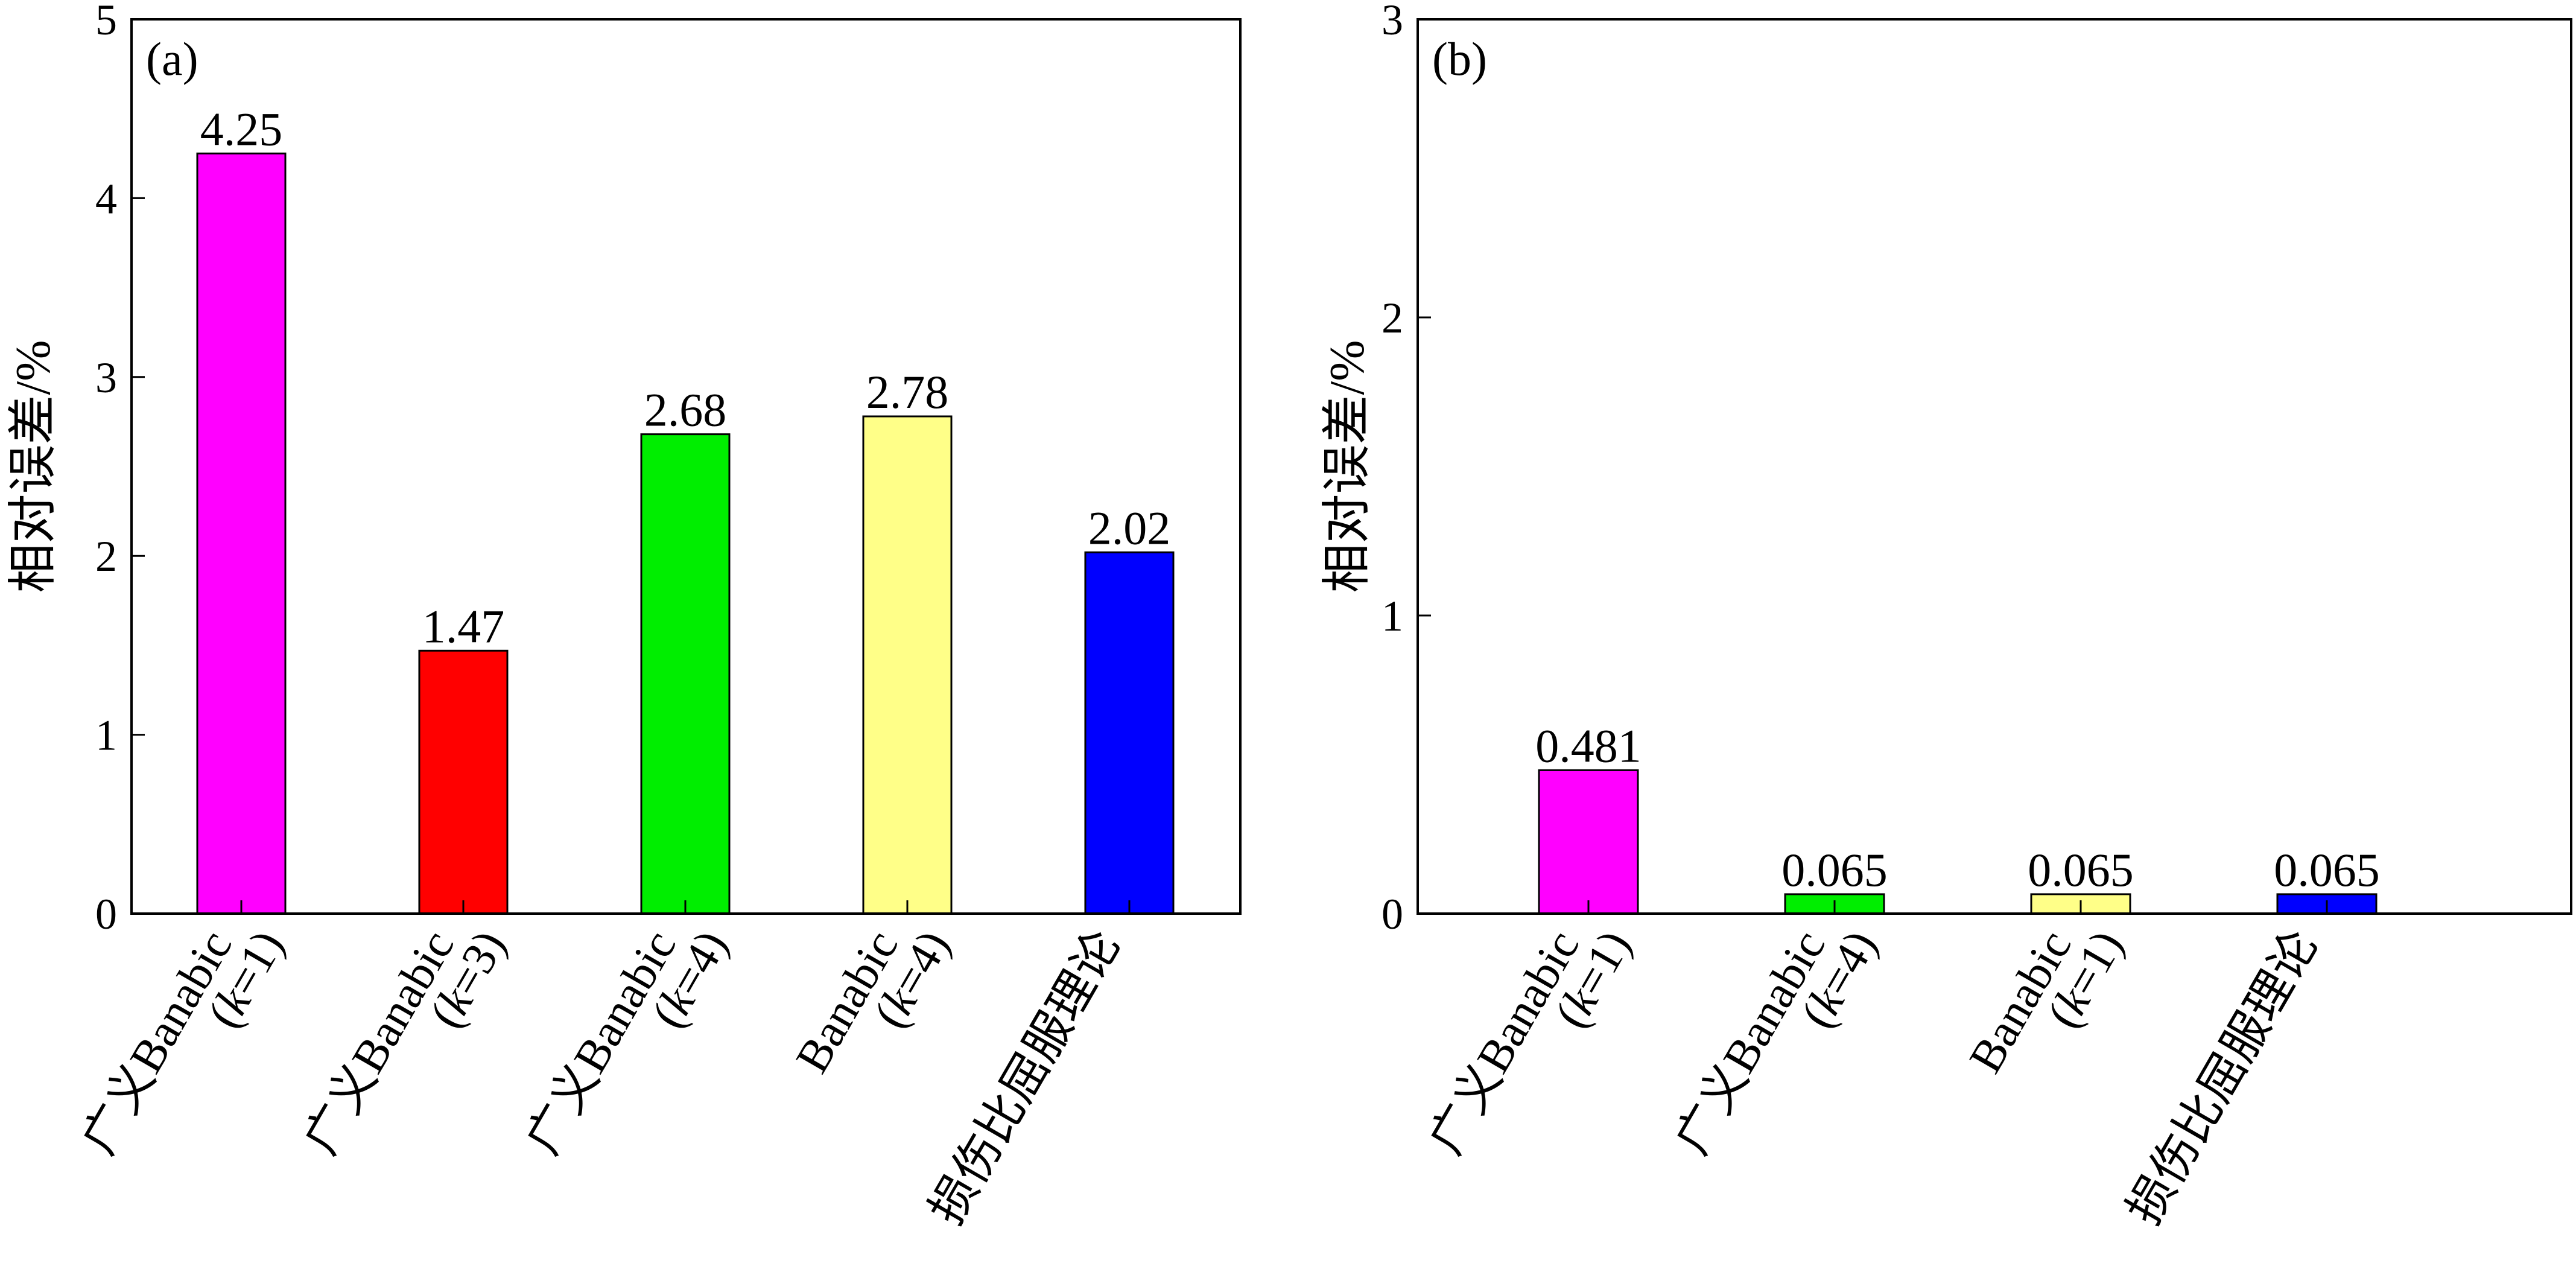  I want to click on panel-tag: (a), so click(172, 59).